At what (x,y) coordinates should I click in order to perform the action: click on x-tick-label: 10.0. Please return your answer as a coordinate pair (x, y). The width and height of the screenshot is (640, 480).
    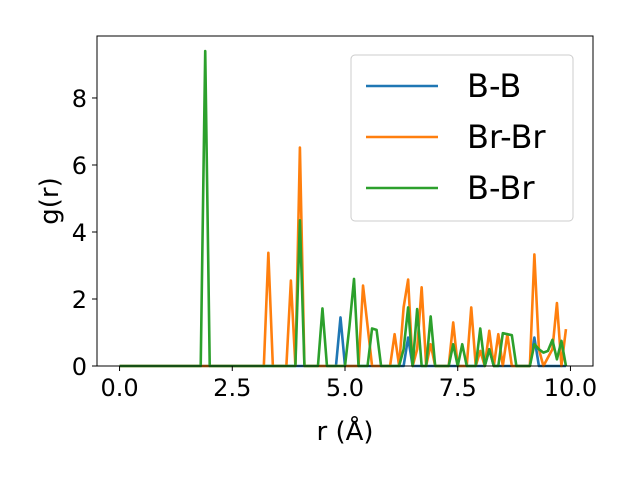
    Looking at the image, I should click on (570, 388).